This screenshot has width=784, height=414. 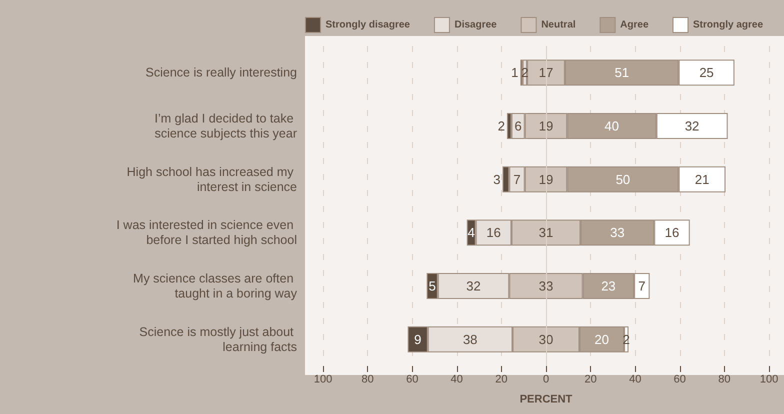 What do you see at coordinates (212, 179) in the screenshot?
I see `y-tick-label: High school has increased my interest in science` at bounding box center [212, 179].